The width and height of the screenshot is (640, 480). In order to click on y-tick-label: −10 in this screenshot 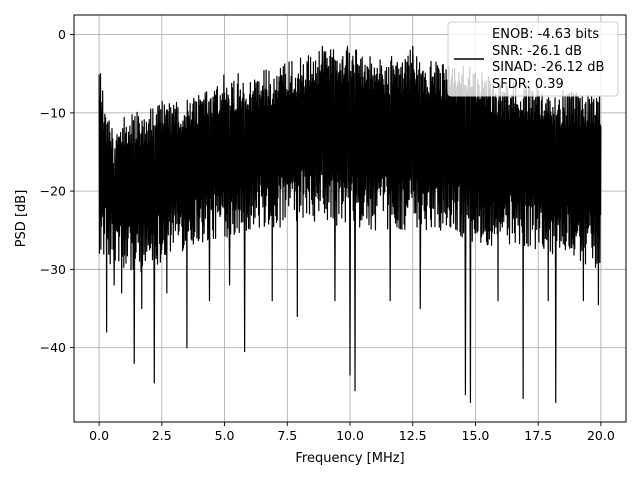, I will do `click(53, 112)`.